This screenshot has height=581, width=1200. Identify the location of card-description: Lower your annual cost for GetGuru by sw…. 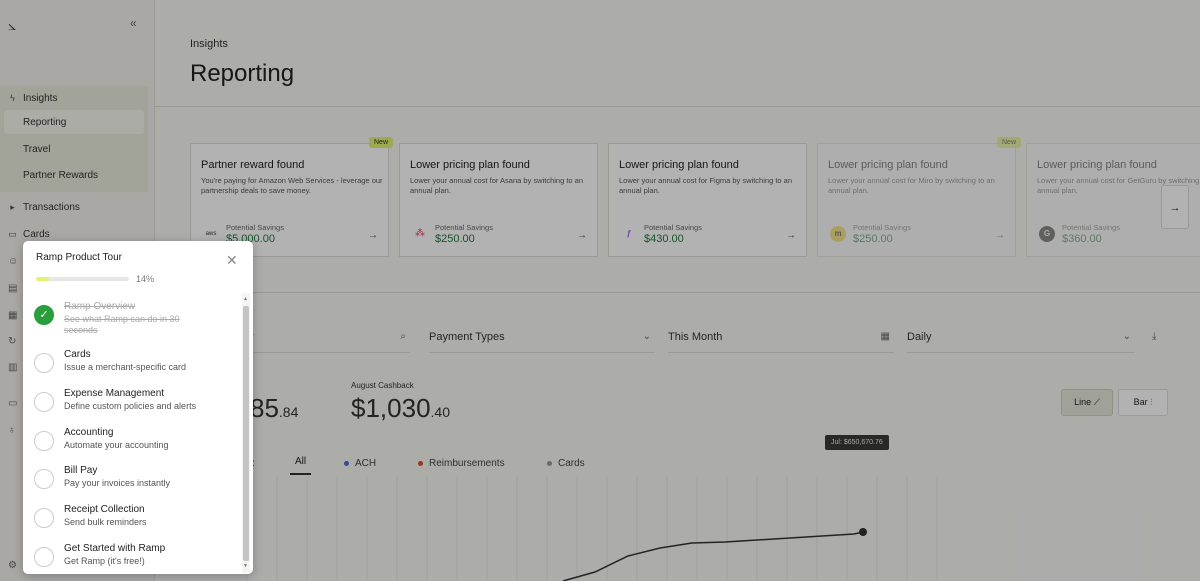
(1118, 185).